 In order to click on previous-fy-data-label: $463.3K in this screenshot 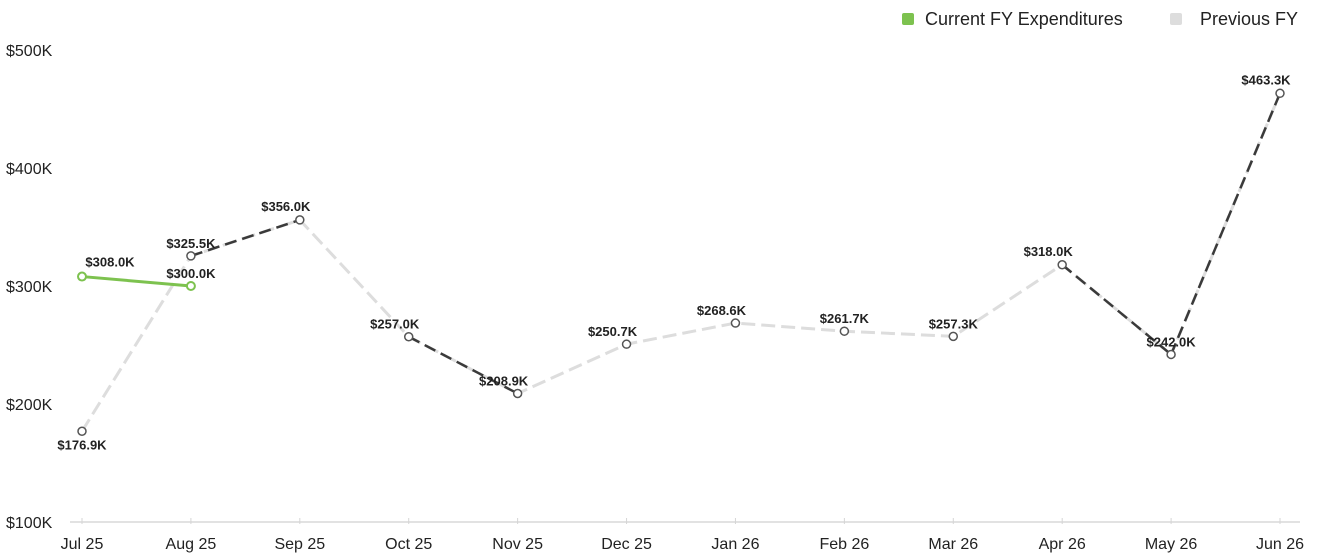, I will do `click(1266, 79)`.